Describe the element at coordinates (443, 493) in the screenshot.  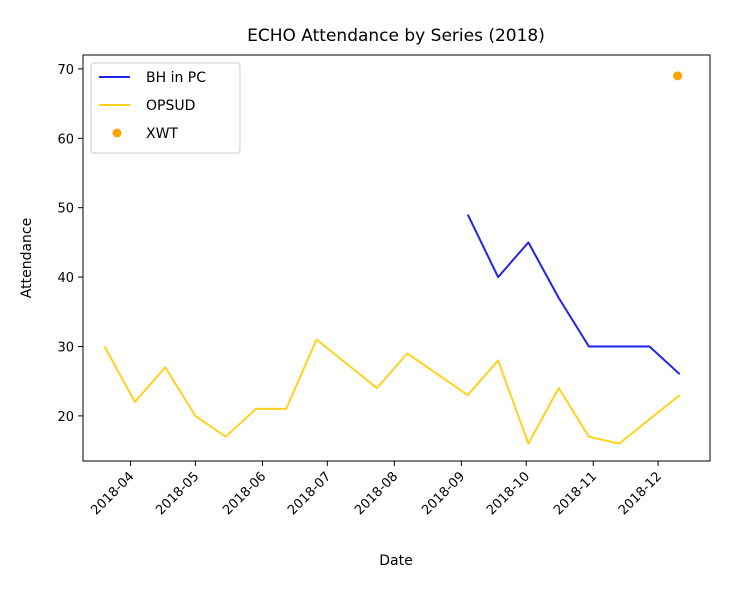
I see `x-tick-label: 2018-09` at that location.